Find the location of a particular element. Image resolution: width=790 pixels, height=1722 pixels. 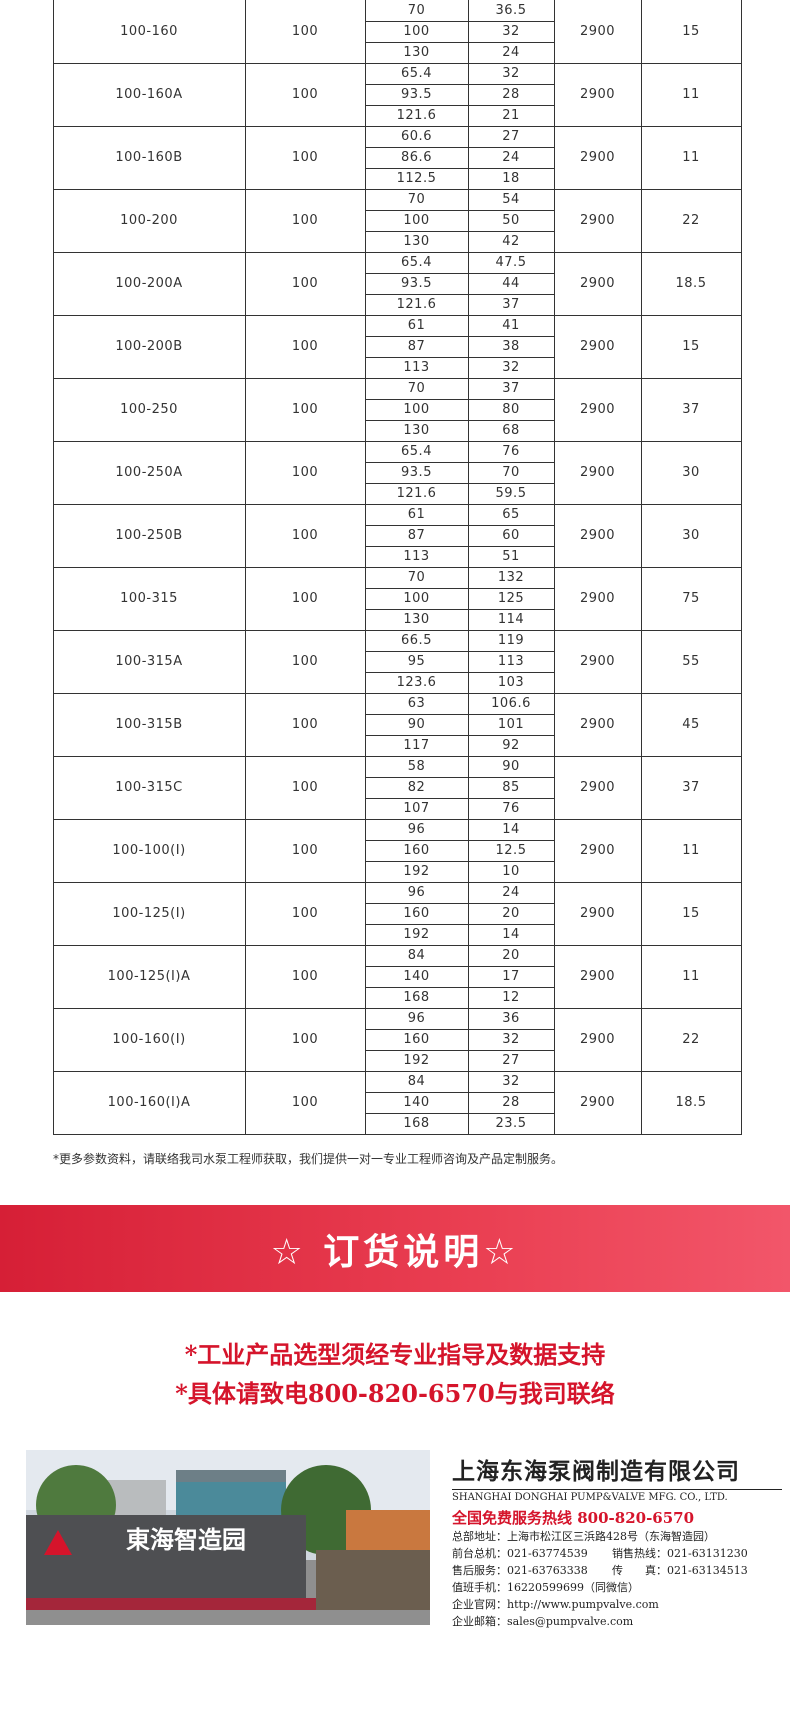

banner: ☆ 订货说明☆ is located at coordinates (395, 1248).